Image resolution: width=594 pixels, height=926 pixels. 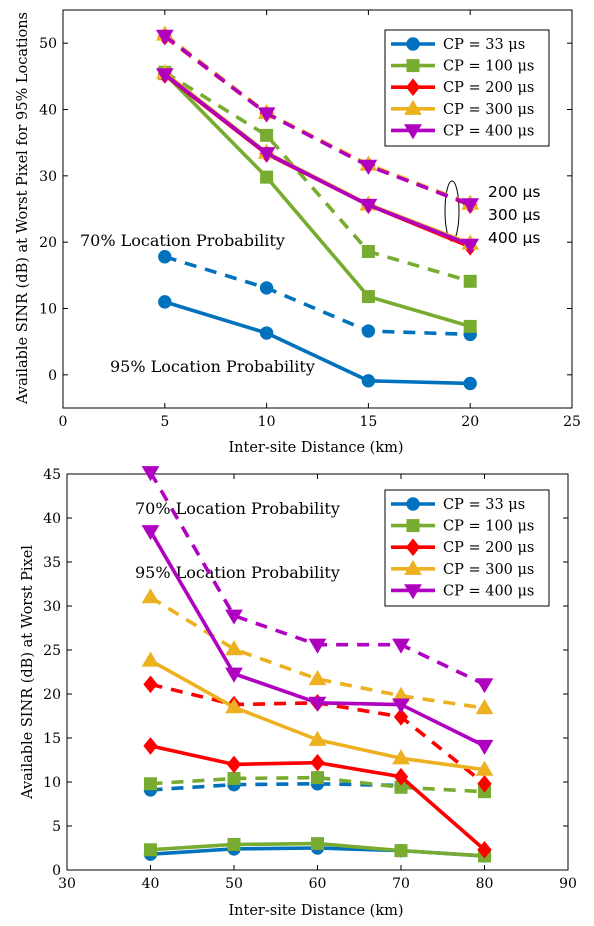 I want to click on bottom-series-line-cp300-dashed, so click(x=317, y=652).